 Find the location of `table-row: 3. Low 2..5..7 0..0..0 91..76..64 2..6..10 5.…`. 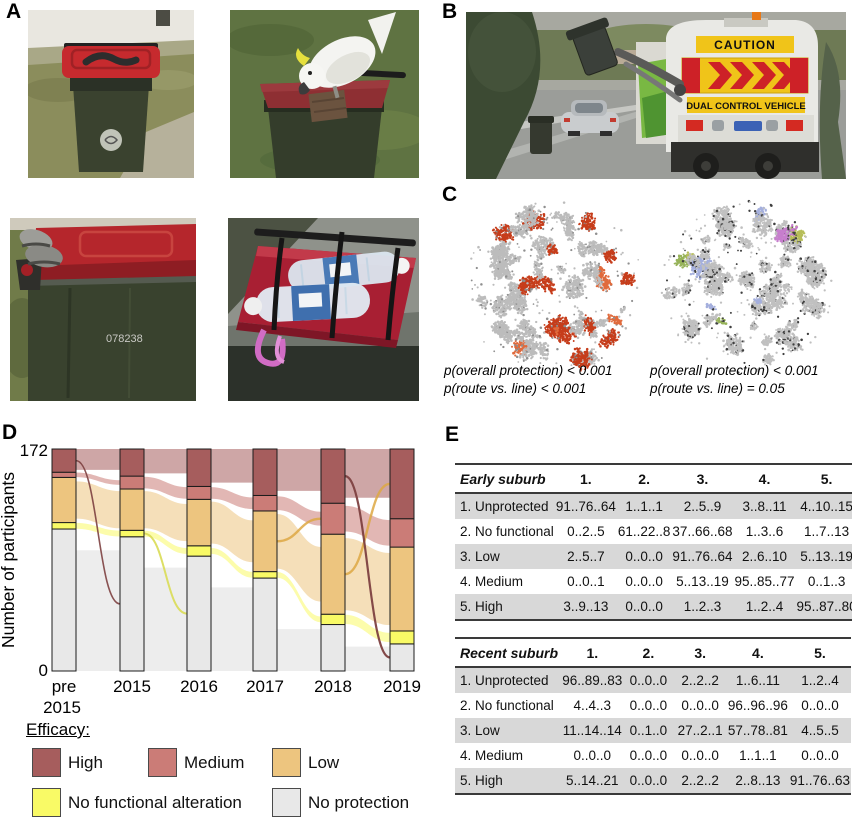

table-row: 3. Low 2..5..7 0..0..0 91..76..64 2..6..10 5.… is located at coordinates (653, 556).